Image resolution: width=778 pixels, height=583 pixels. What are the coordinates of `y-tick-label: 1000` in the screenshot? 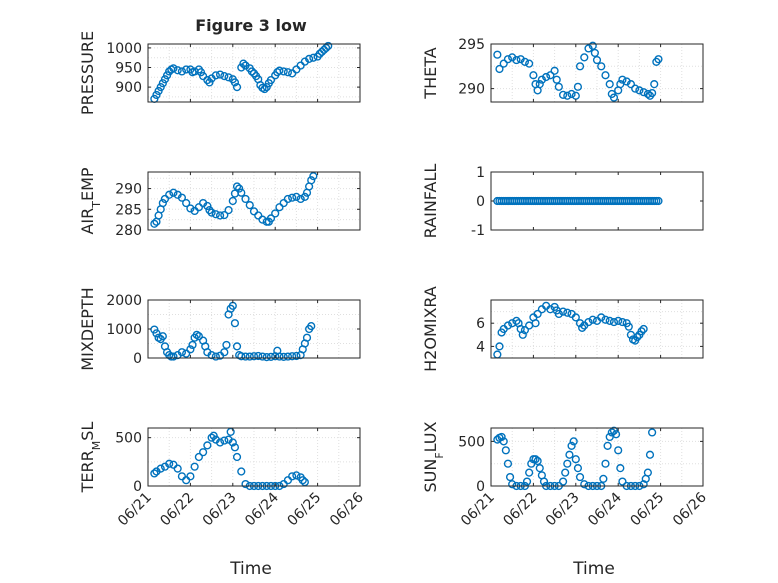 It's located at (124, 330).